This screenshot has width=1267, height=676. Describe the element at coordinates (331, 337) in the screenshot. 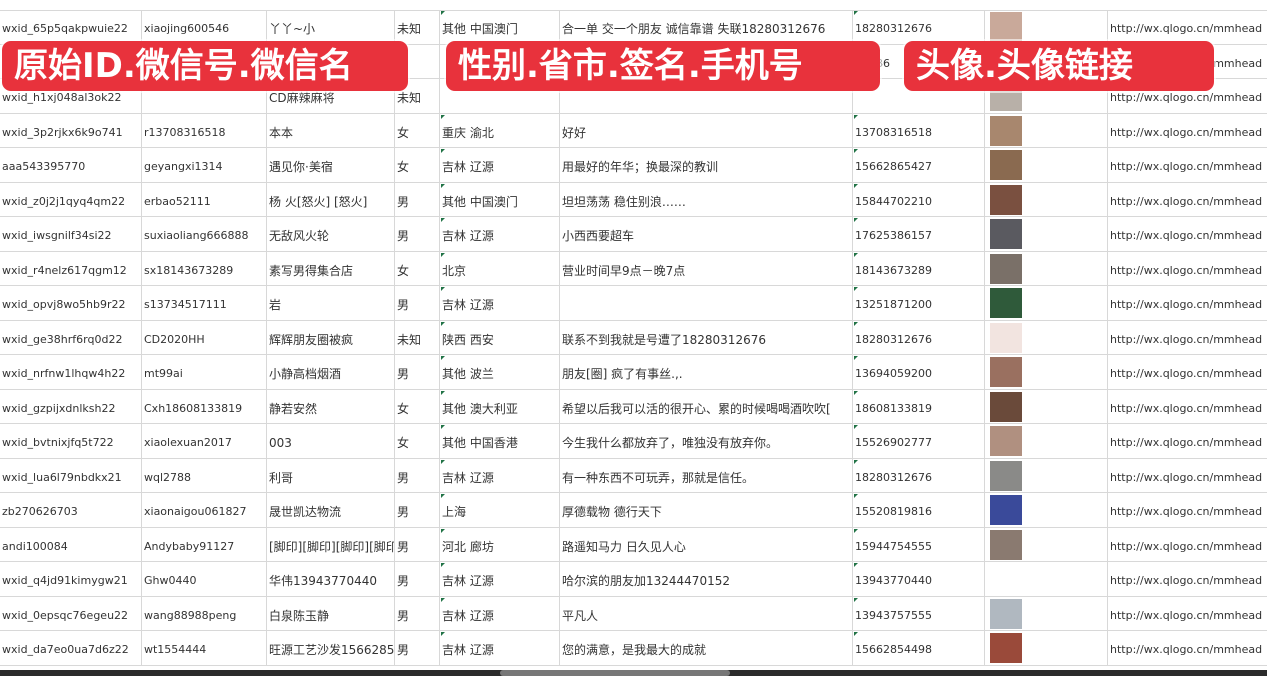

I see `wechat-name-cell: 辉辉朋友圈被疯` at that location.